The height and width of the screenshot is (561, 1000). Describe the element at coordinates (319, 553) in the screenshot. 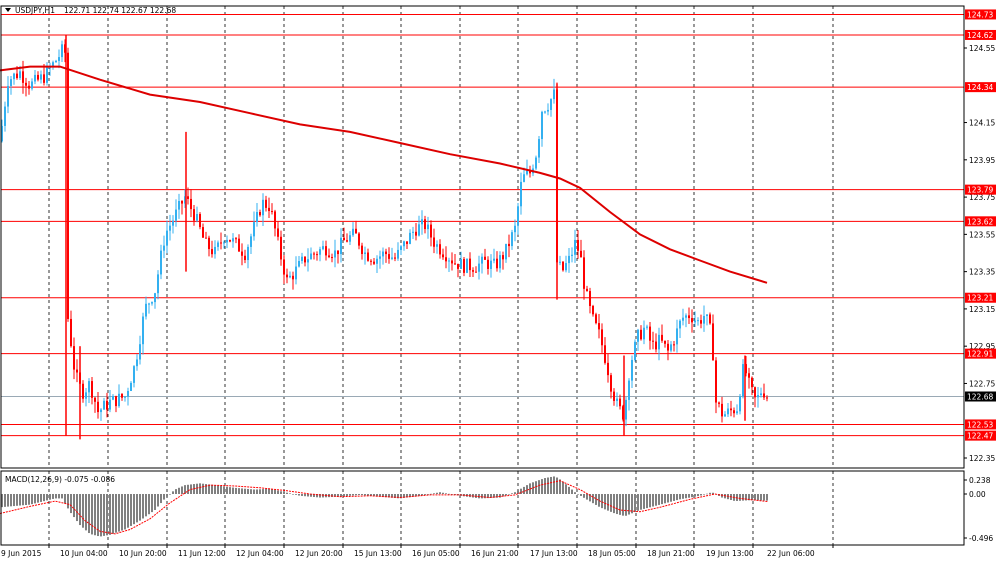

I see `time-tick-label: 12 Jun 20:00` at that location.